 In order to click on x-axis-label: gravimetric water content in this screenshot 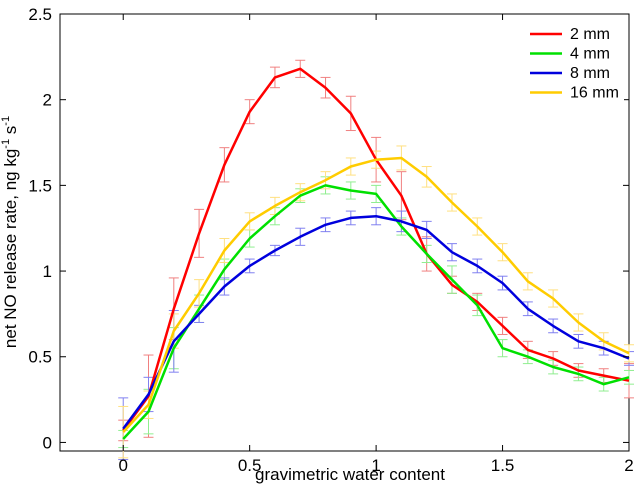, I will do `click(350, 474)`.